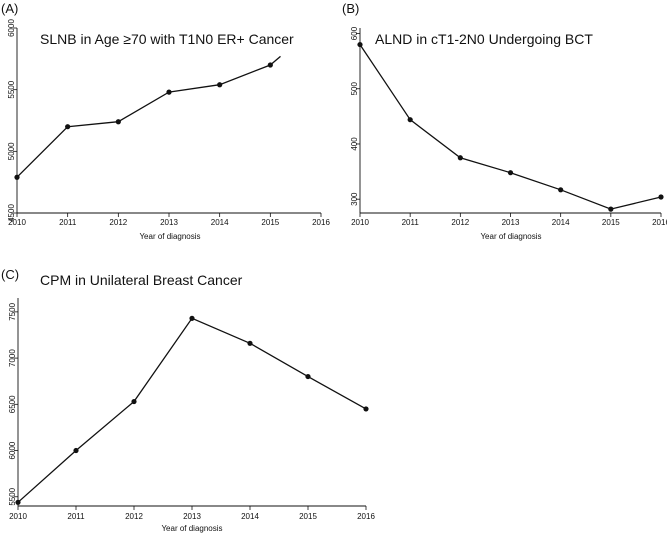 The width and height of the screenshot is (667, 535). What do you see at coordinates (18, 516) in the screenshot?
I see `x-tick-label-c-2010: 2010` at bounding box center [18, 516].